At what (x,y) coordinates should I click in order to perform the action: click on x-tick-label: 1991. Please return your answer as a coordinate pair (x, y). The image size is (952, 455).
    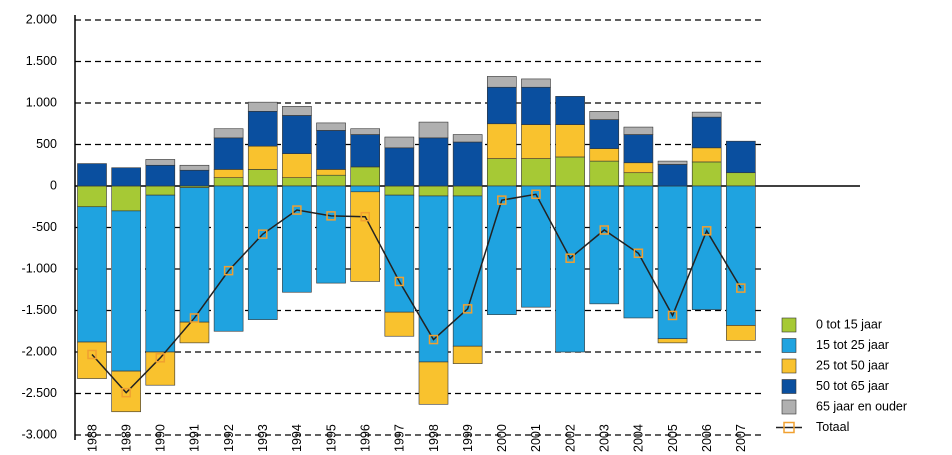
    Looking at the image, I should click on (195, 438).